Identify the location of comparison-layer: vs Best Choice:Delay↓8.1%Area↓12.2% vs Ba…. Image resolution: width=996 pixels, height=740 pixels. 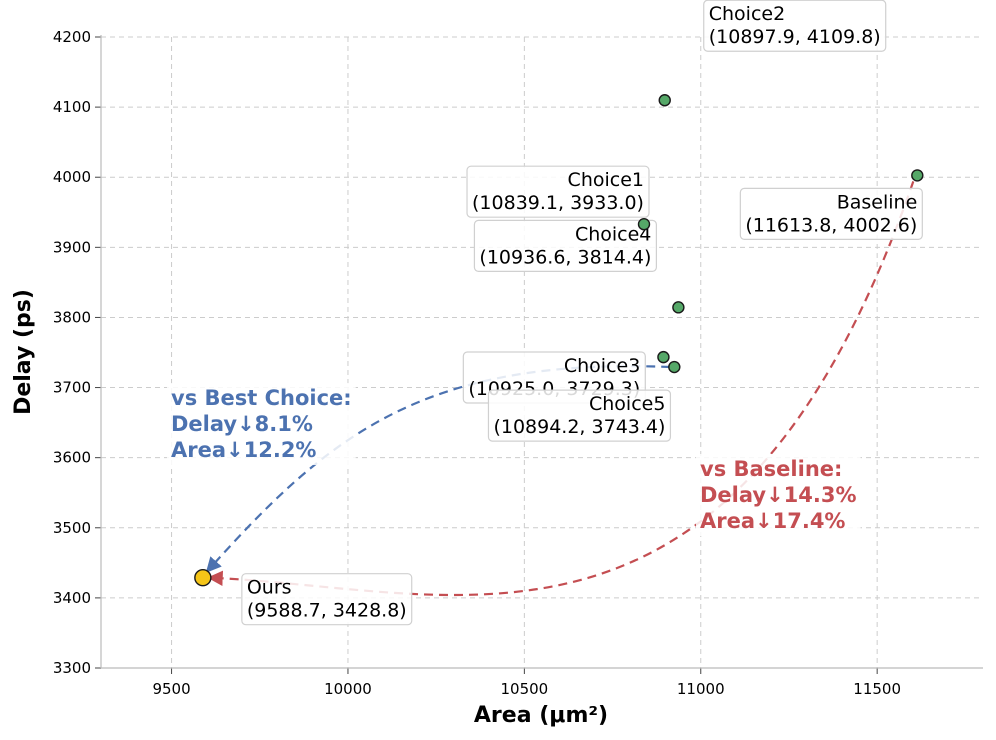
(514, 459).